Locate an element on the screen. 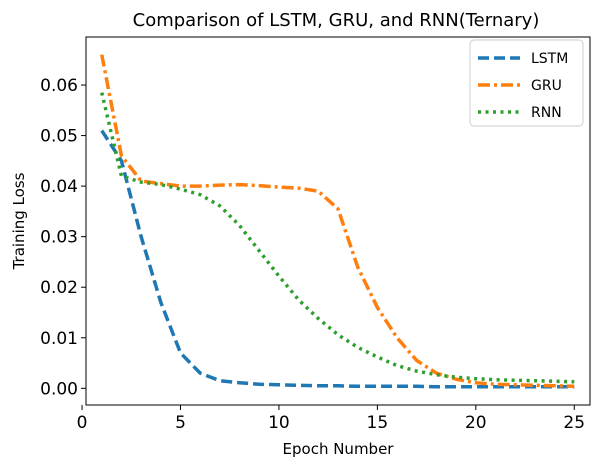 This screenshot has width=603, height=468. legend-label-gru: GRU is located at coordinates (546, 86).